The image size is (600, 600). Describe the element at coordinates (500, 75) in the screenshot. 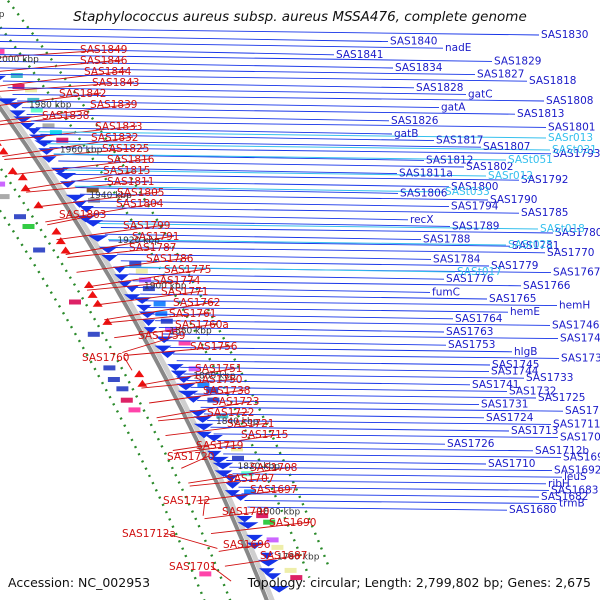

I see `forward-gene-label: SAS1827` at that location.